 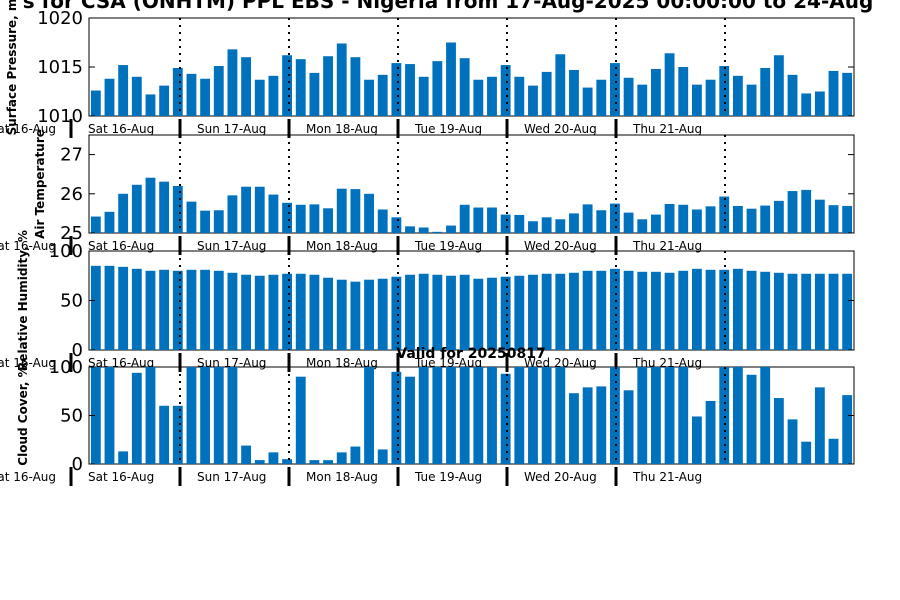 What do you see at coordinates (667, 129) in the screenshot?
I see `day-label: Thu 21-Aug` at bounding box center [667, 129].